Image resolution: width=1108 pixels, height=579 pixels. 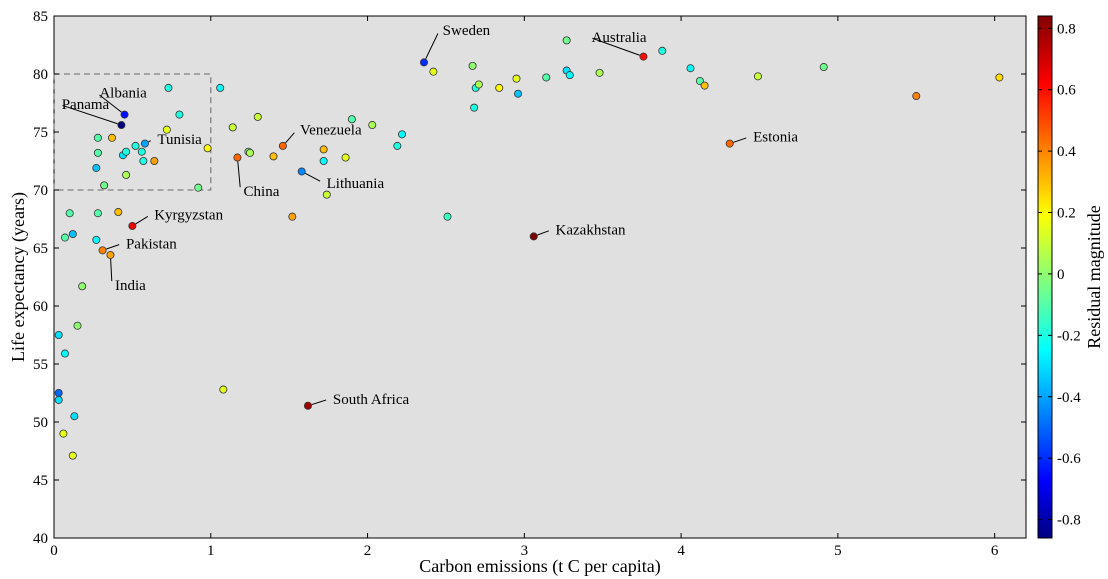 I want to click on annotation-label: Australia, so click(x=619, y=38).